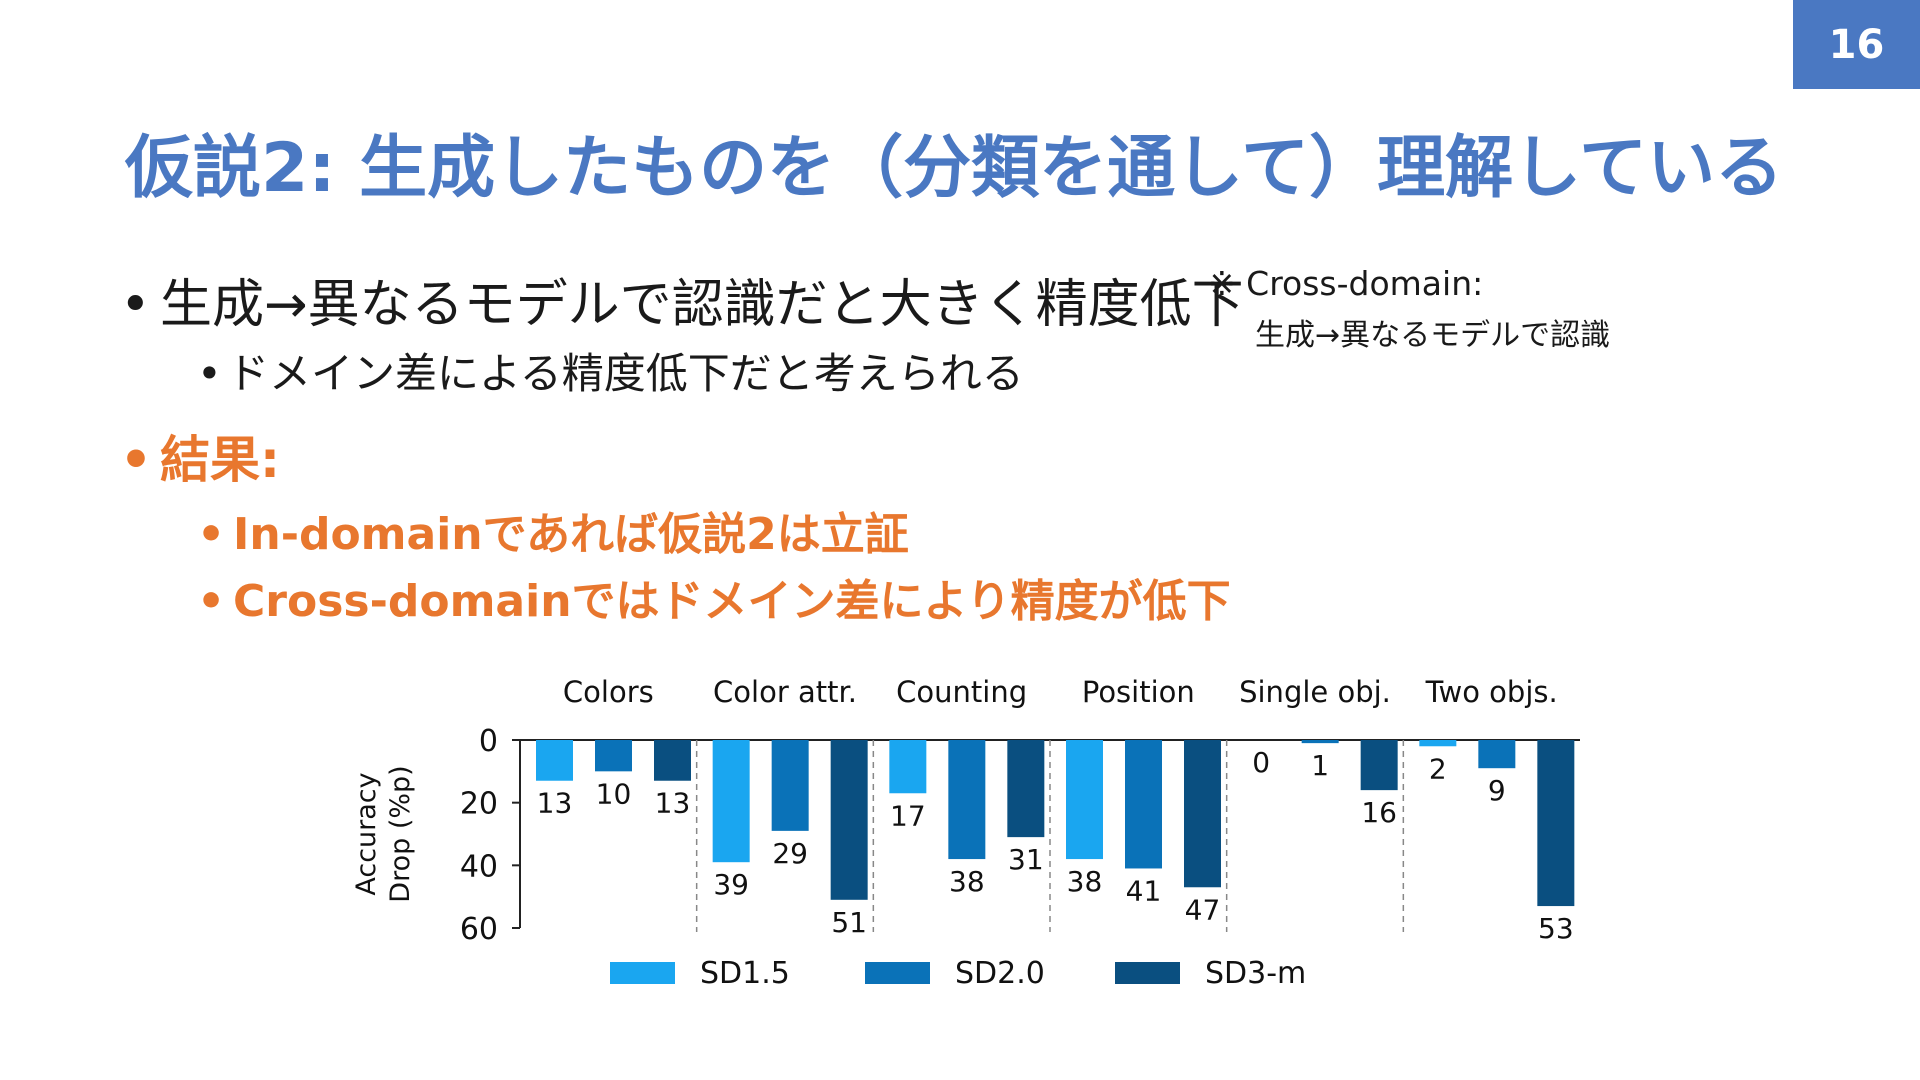 Image resolution: width=1920 pixels, height=1080 pixels. I want to click on note: ※ Cross-domain:, so click(1345, 283).